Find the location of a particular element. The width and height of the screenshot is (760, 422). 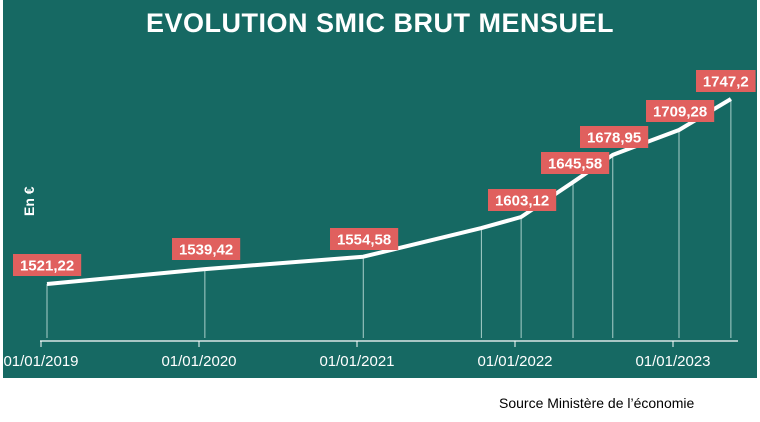

data-label: 1678,95 is located at coordinates (614, 138).